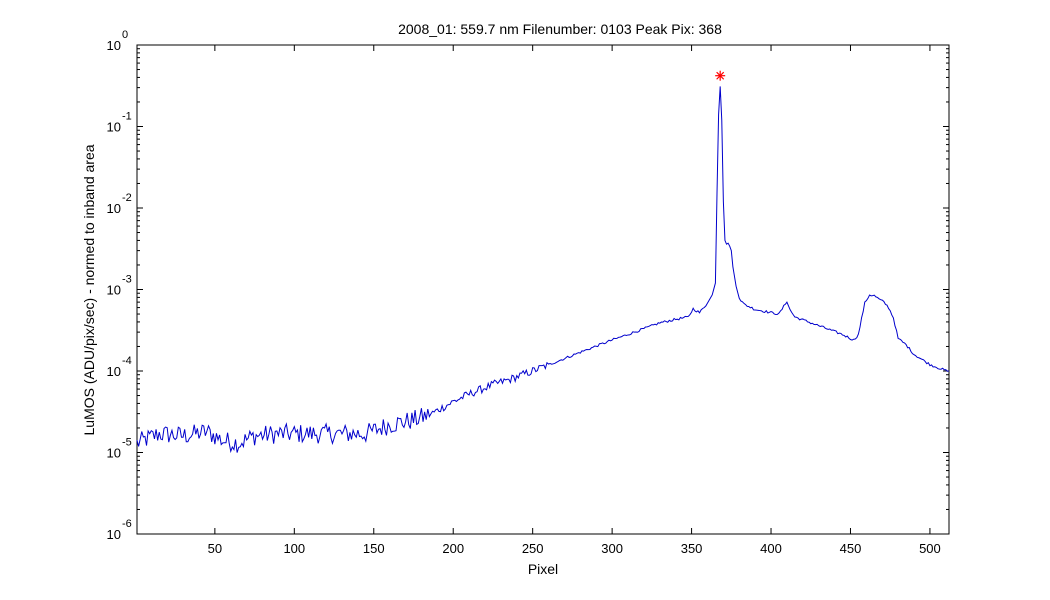 The width and height of the screenshot is (1050, 600). Describe the element at coordinates (453, 548) in the screenshot. I see `x-tick-label: 200` at that location.